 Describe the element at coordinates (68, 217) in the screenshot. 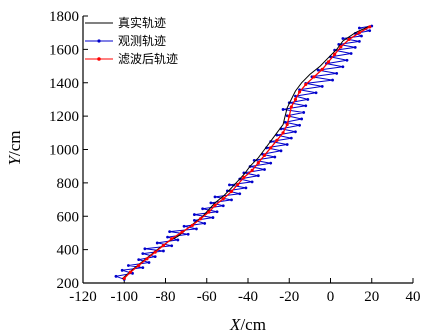

I see `y-tick-label: 600` at that location.